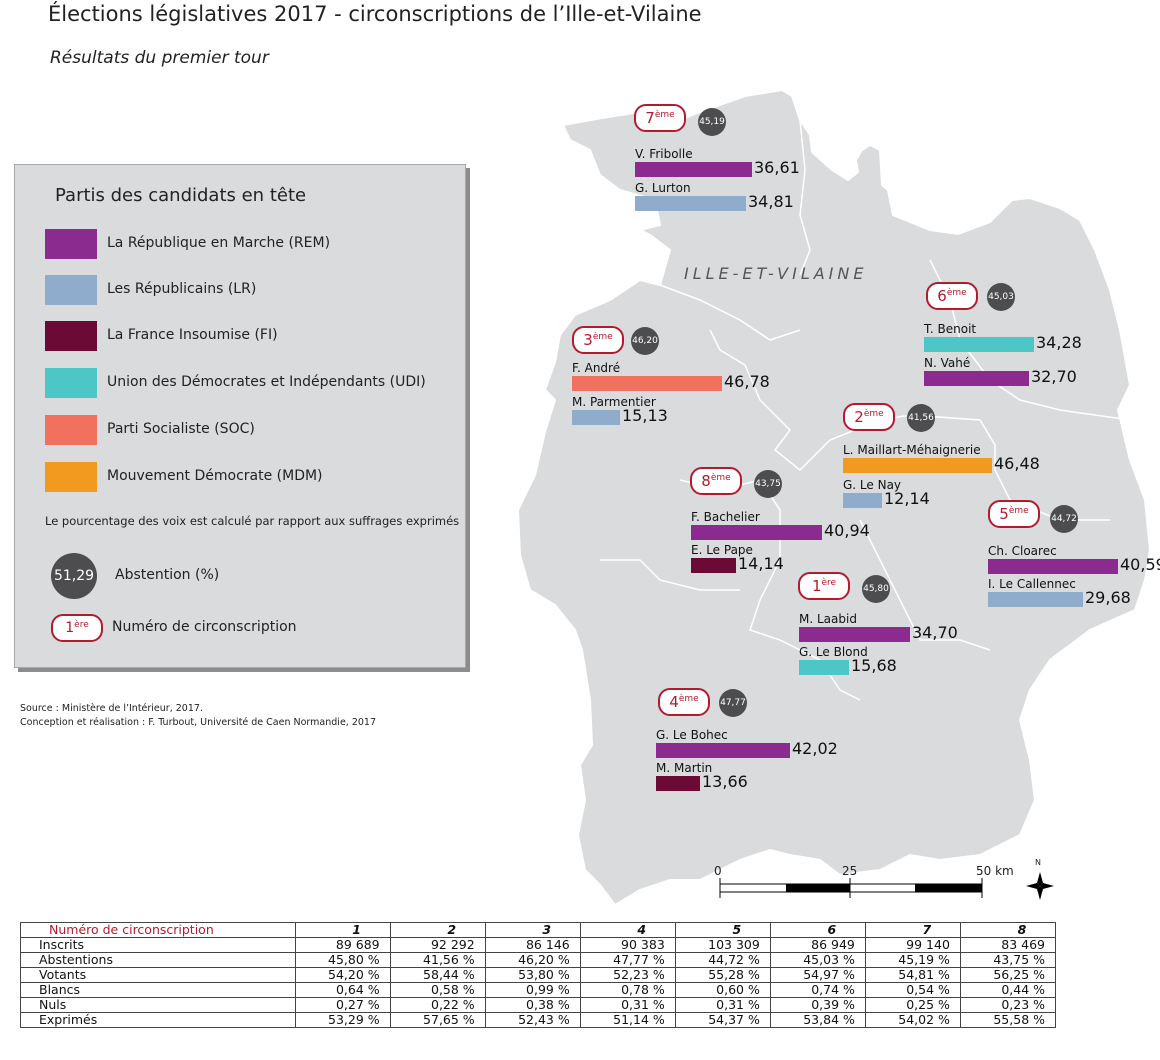 The image size is (1160, 1060). Describe the element at coordinates (437, 1005) in the screenshot. I see `table-cell: 0,22 %` at that location.